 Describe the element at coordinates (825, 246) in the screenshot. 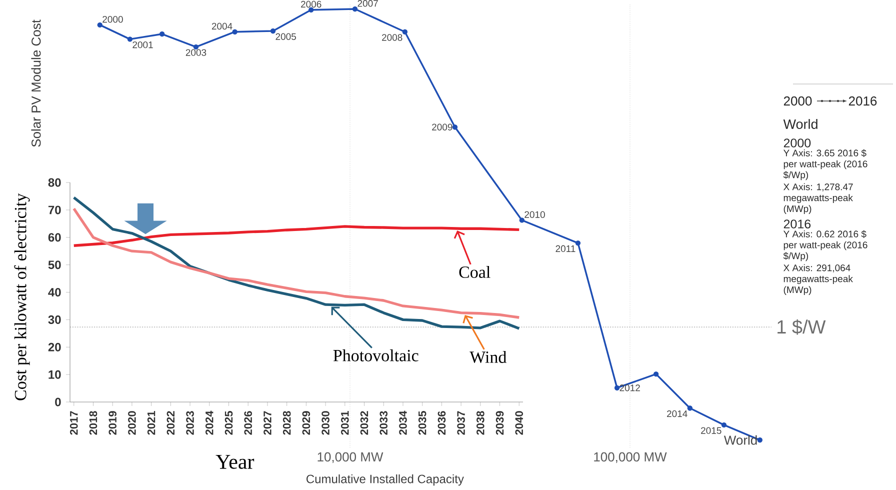

I see `text: Y Axis: 0.62 2016 $ per watt-peak (2016 $/Wp)` at that location.